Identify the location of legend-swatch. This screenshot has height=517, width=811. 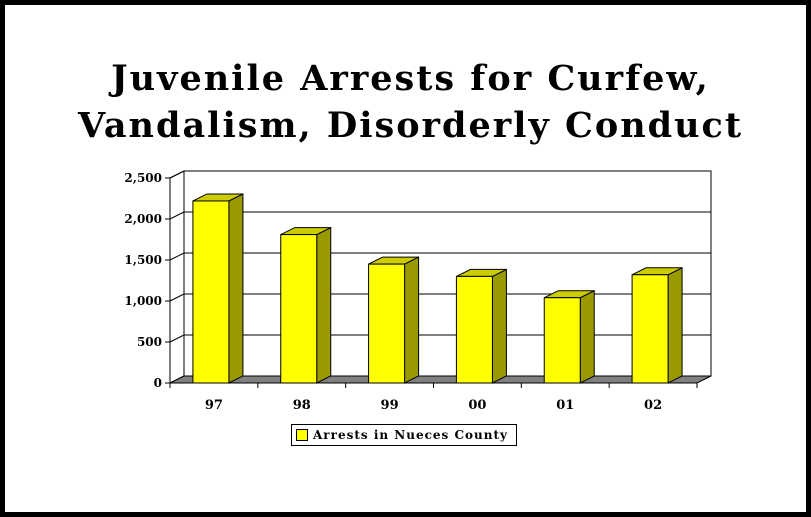
(302, 435).